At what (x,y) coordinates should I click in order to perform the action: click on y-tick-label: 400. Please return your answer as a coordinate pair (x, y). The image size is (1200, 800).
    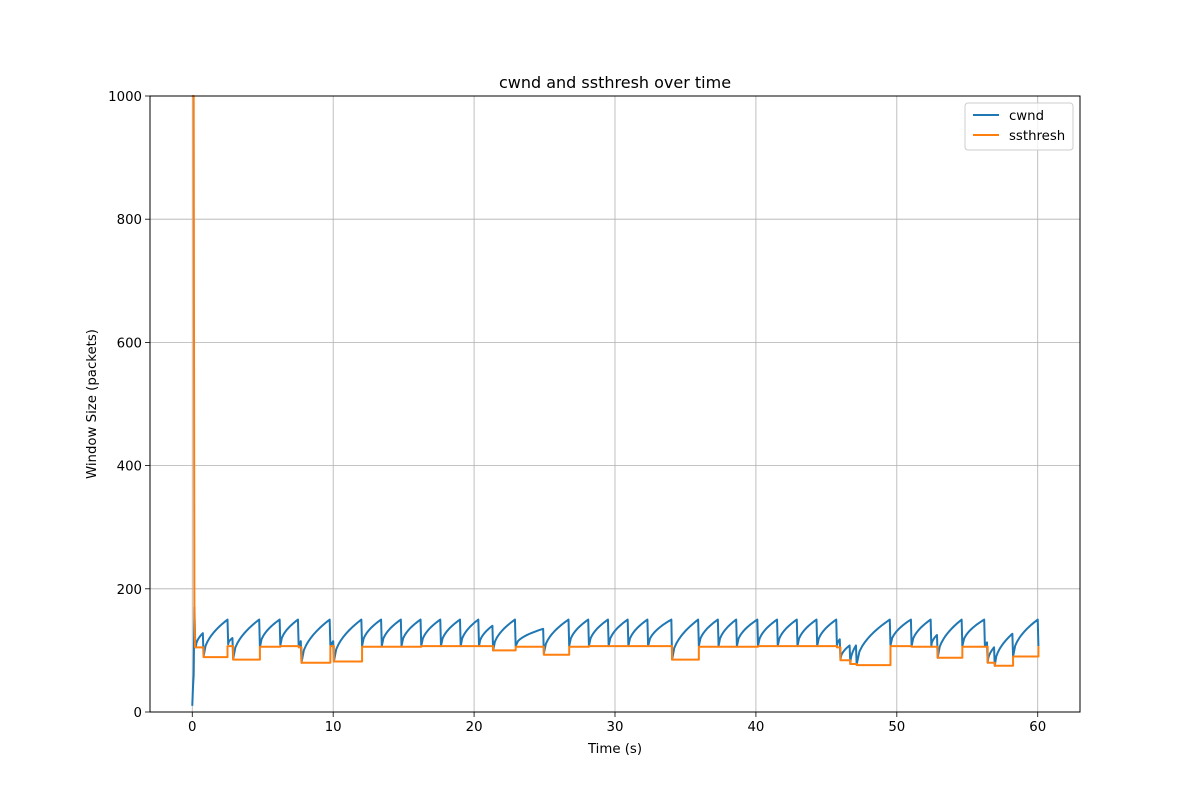
    Looking at the image, I should click on (129, 467).